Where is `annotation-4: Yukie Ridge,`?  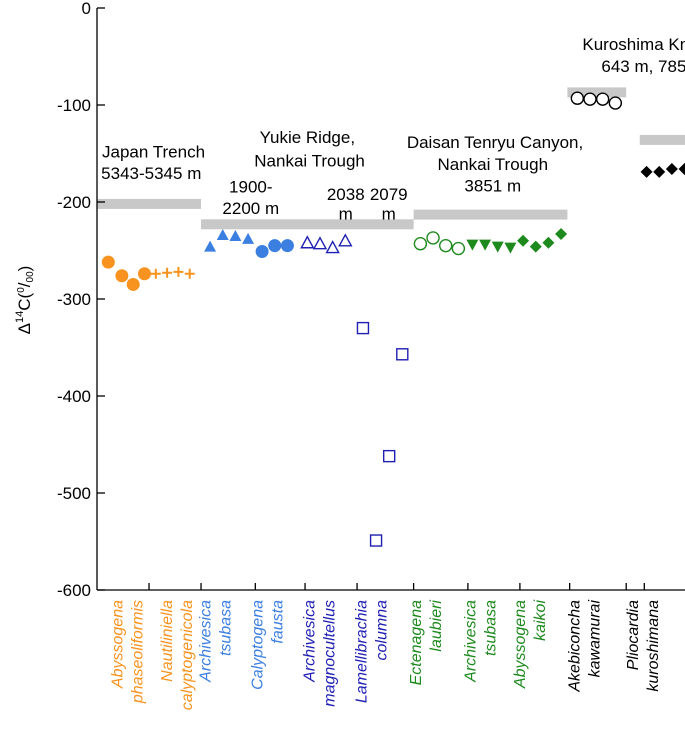 annotation-4: Yukie Ridge, is located at coordinates (307, 137).